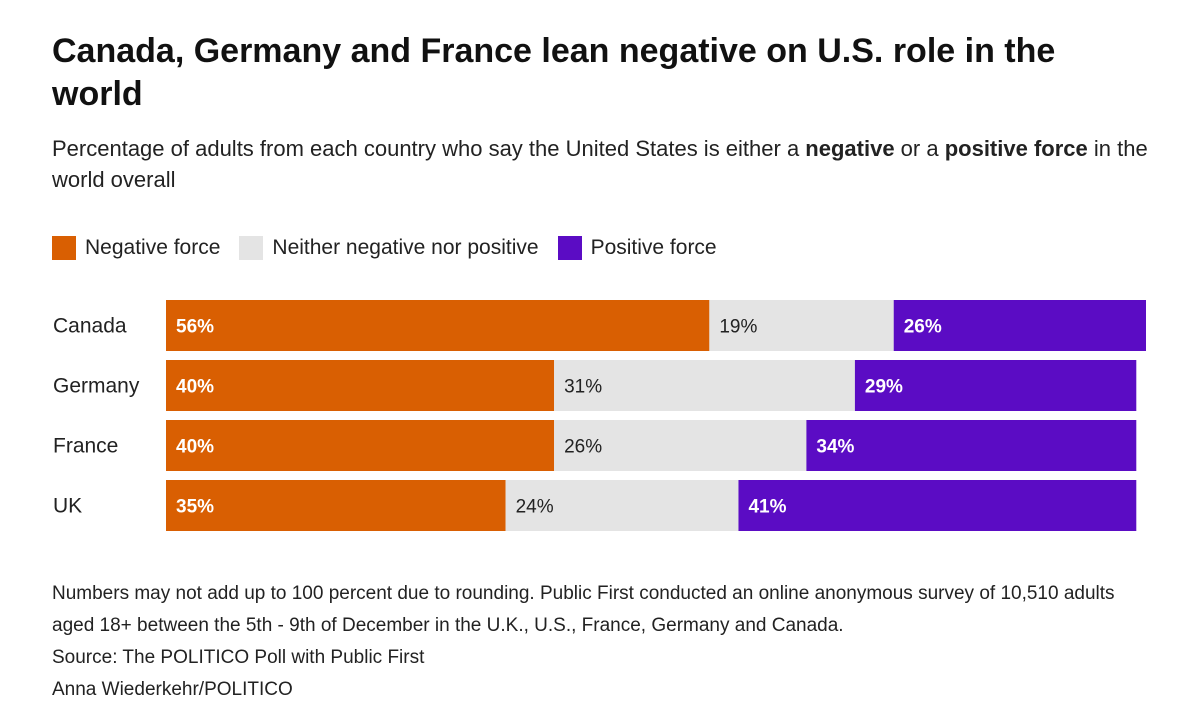  I want to click on value-label-positive-canada: 26%, so click(923, 327).